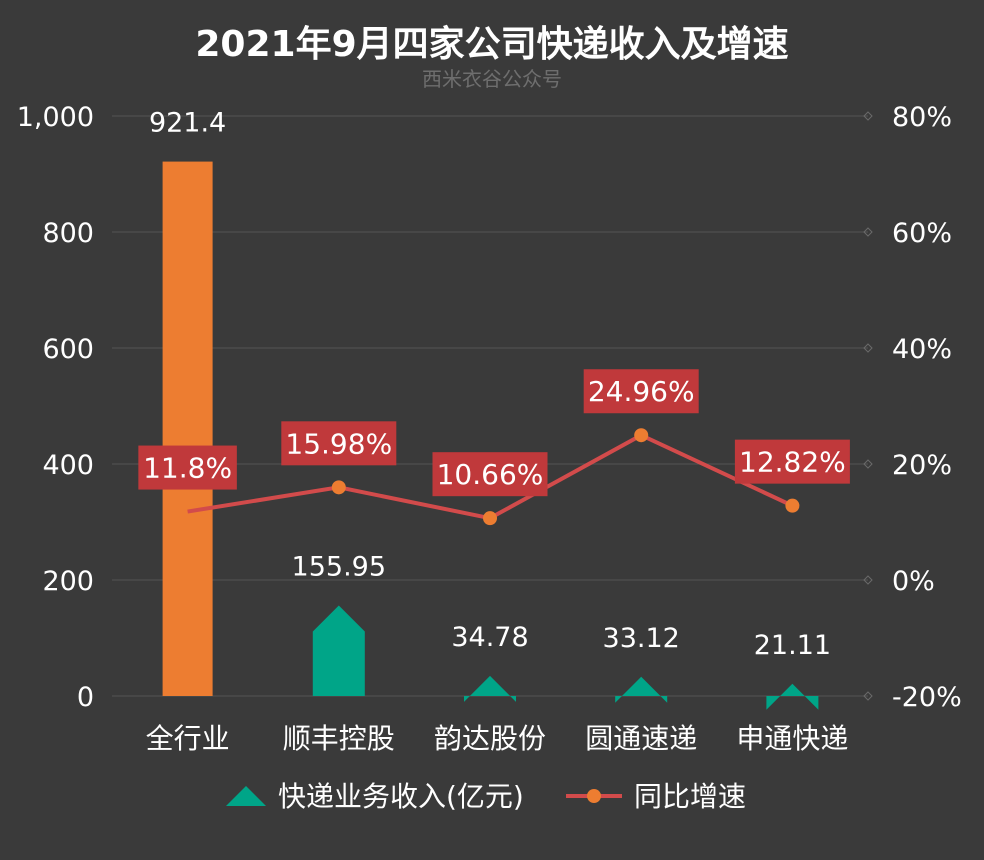 This screenshot has width=984, height=860. Describe the element at coordinates (55, 407) in the screenshot. I see `left-axis: 0 200 400 600 800 1,000` at that location.